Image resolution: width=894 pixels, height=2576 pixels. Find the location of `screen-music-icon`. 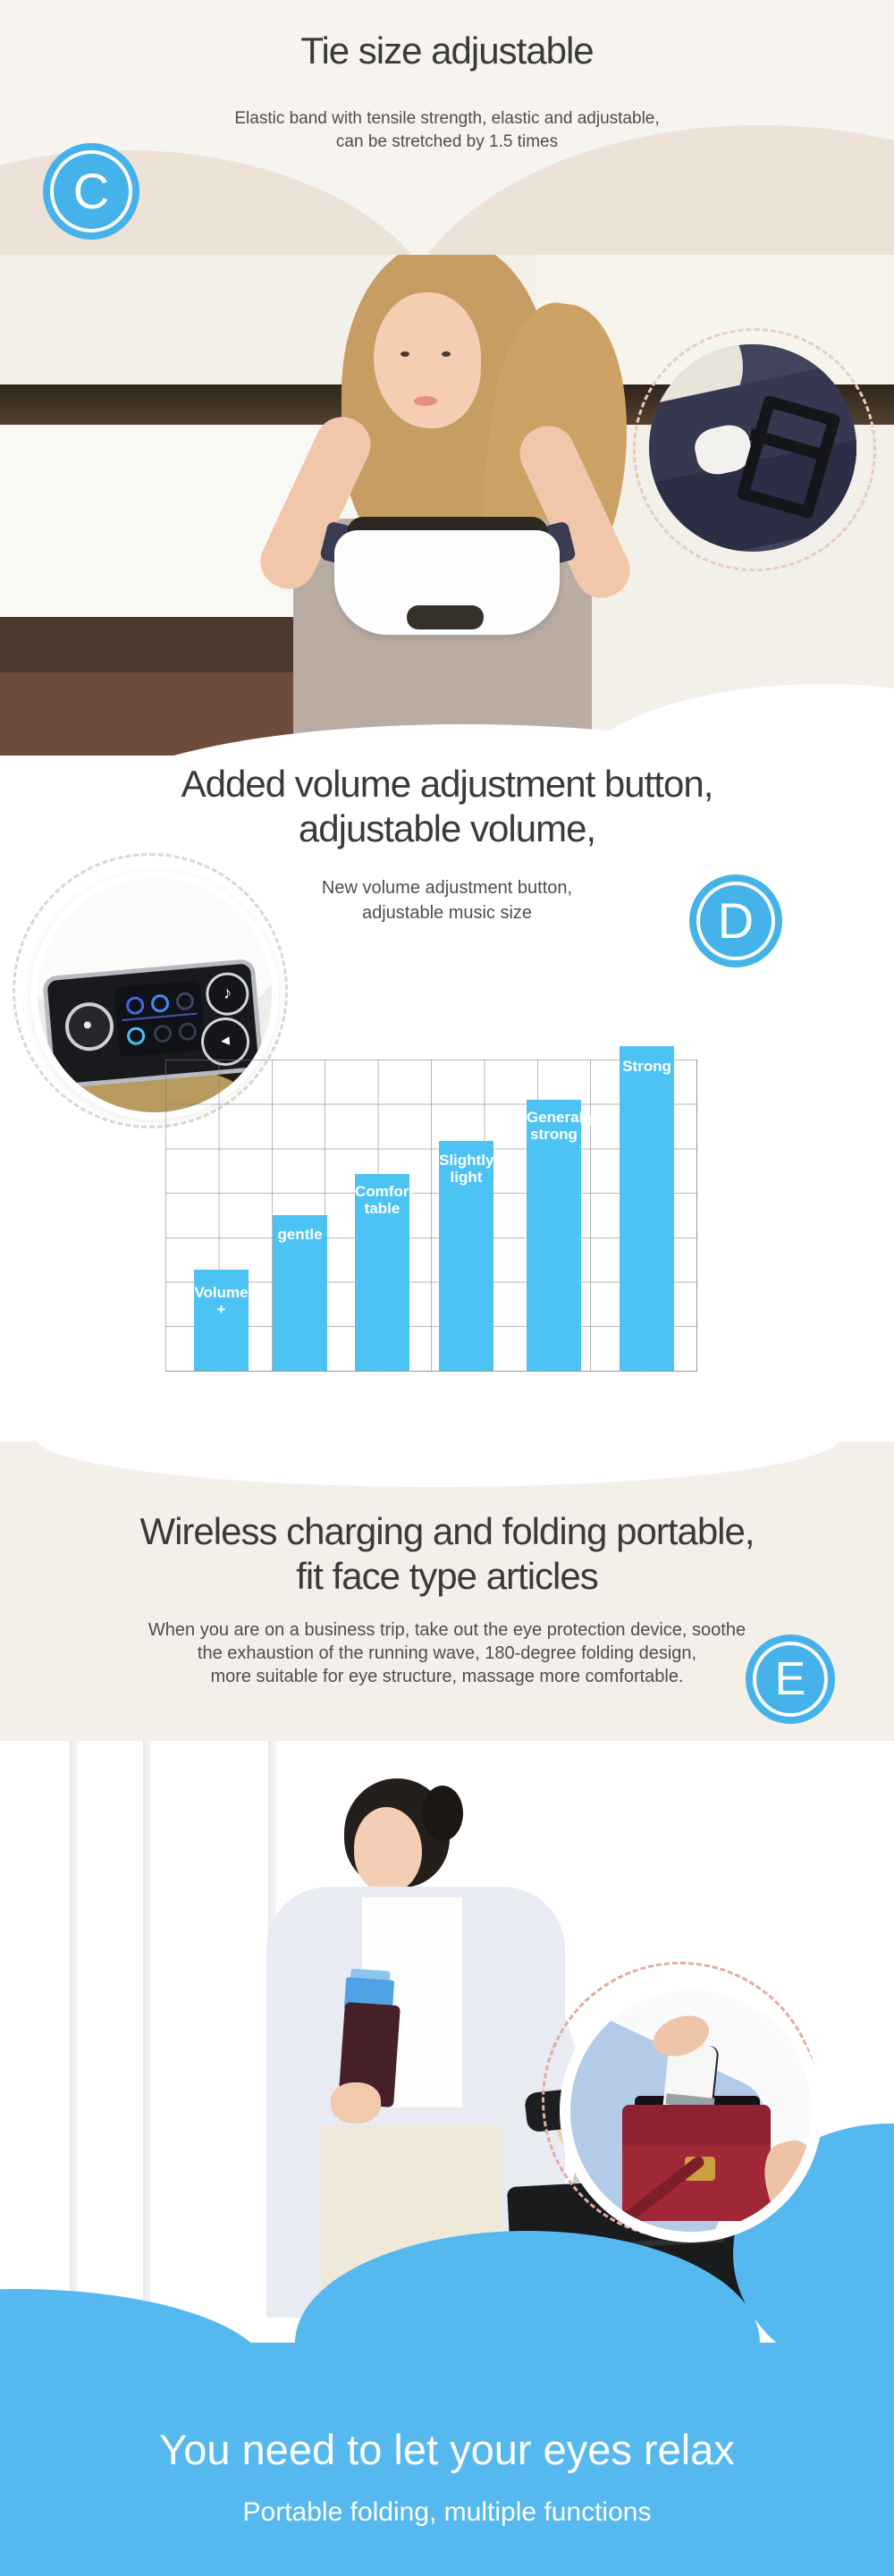

screen-music-icon is located at coordinates (136, 1036).